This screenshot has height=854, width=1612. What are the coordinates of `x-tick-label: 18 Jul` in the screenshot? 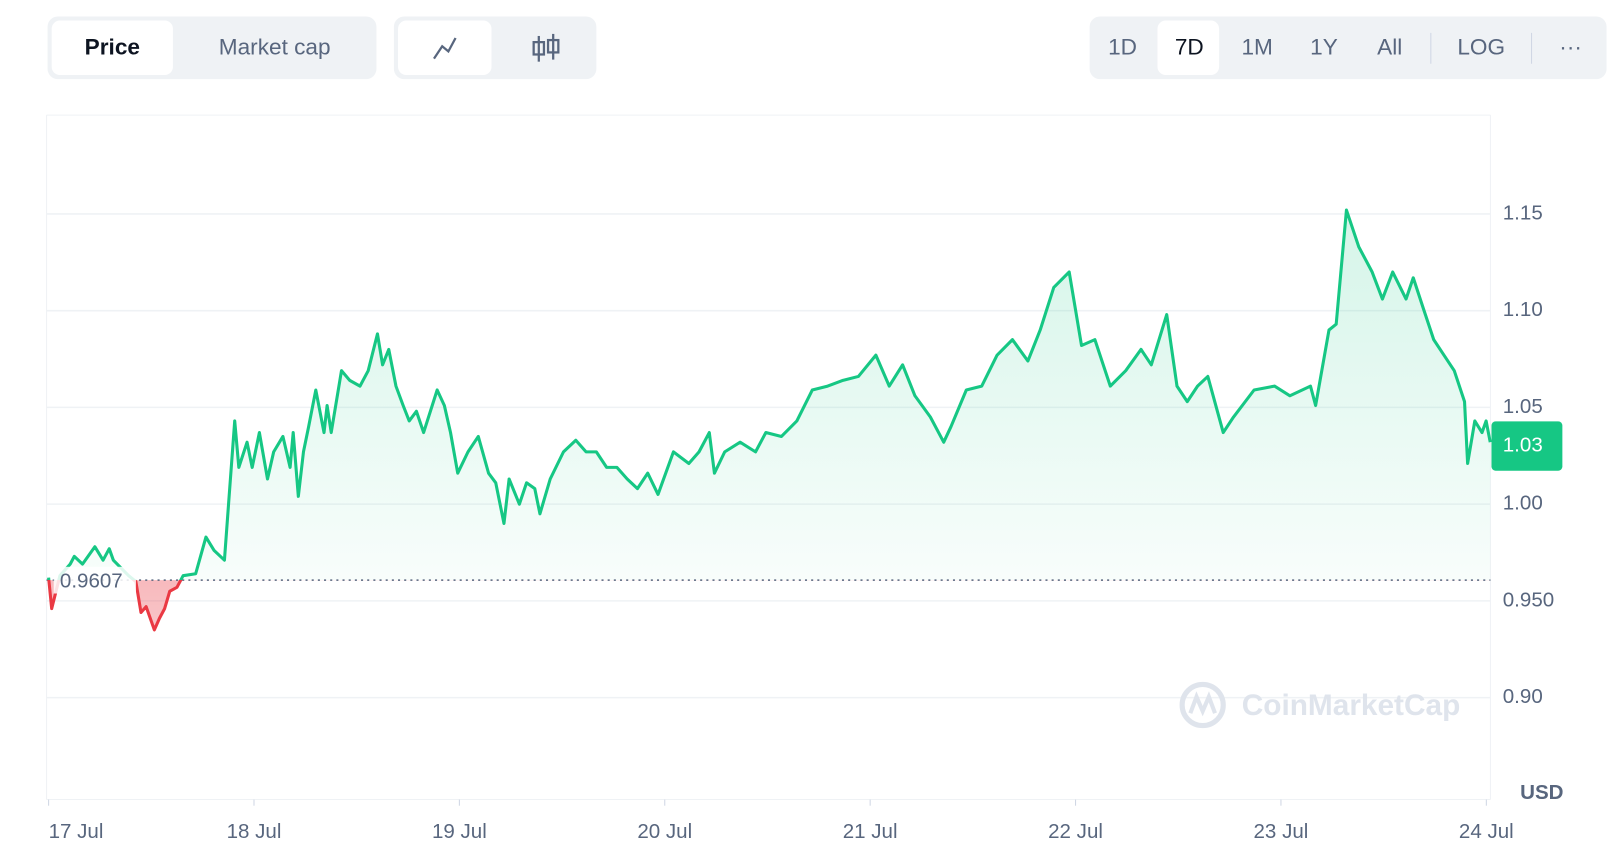 It's located at (254, 831).